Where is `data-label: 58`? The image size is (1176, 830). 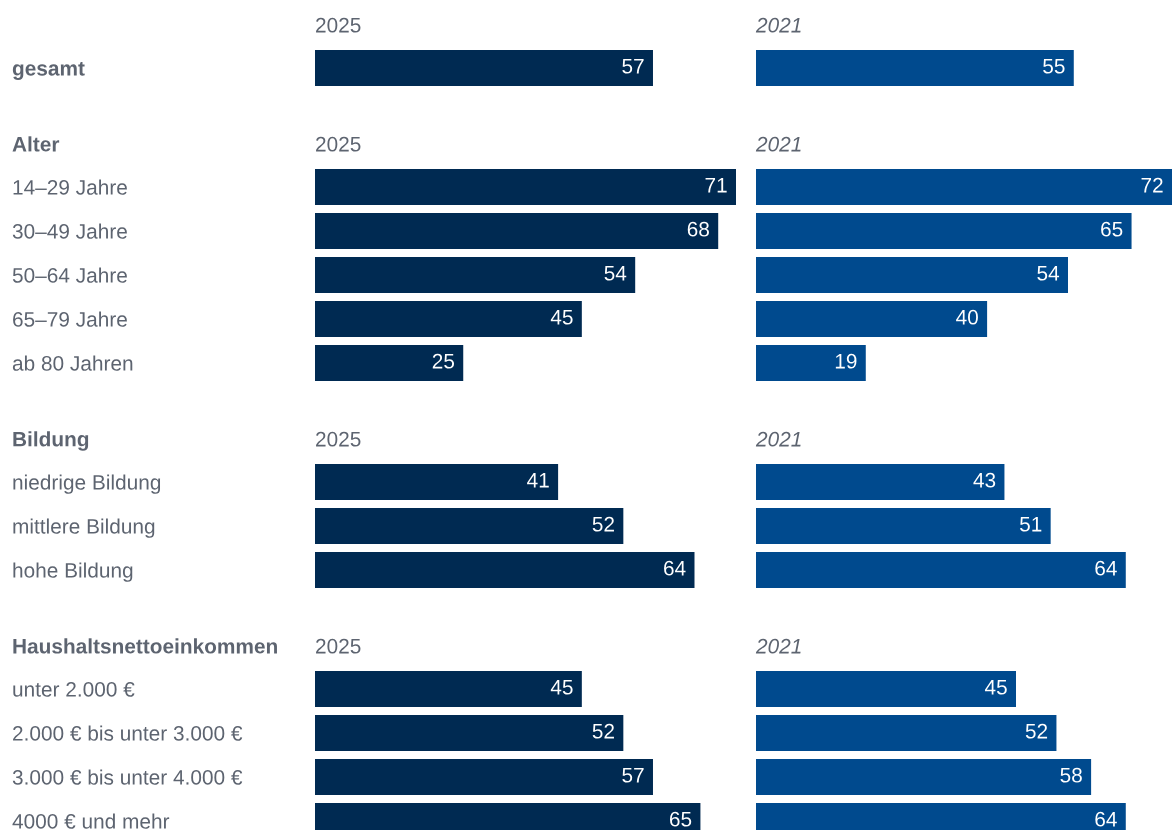
data-label: 58 is located at coordinates (1071, 775).